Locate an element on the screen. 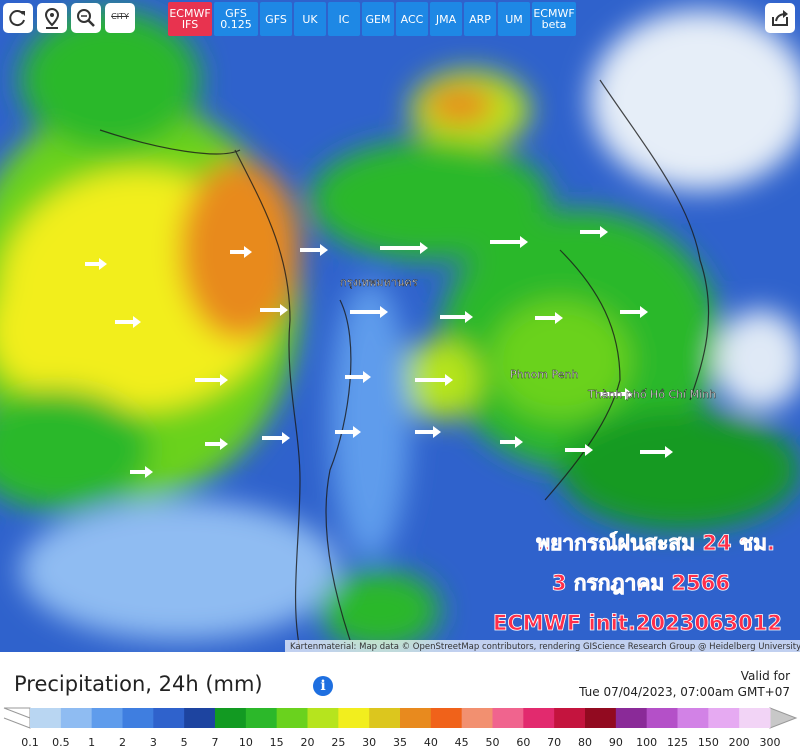  place-label: กรุงเทพมหานคร is located at coordinates (379, 282).